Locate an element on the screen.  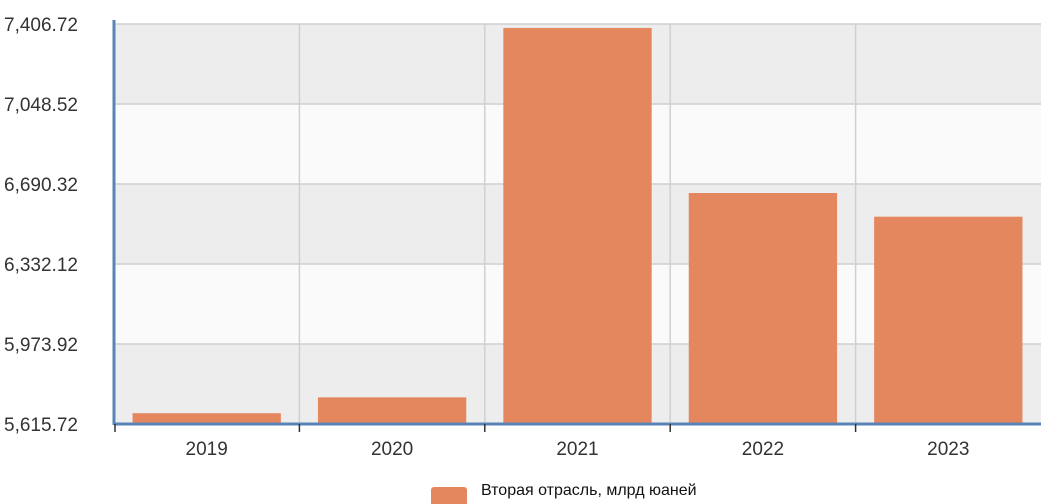
x-tick-label: 2022 is located at coordinates (763, 449).